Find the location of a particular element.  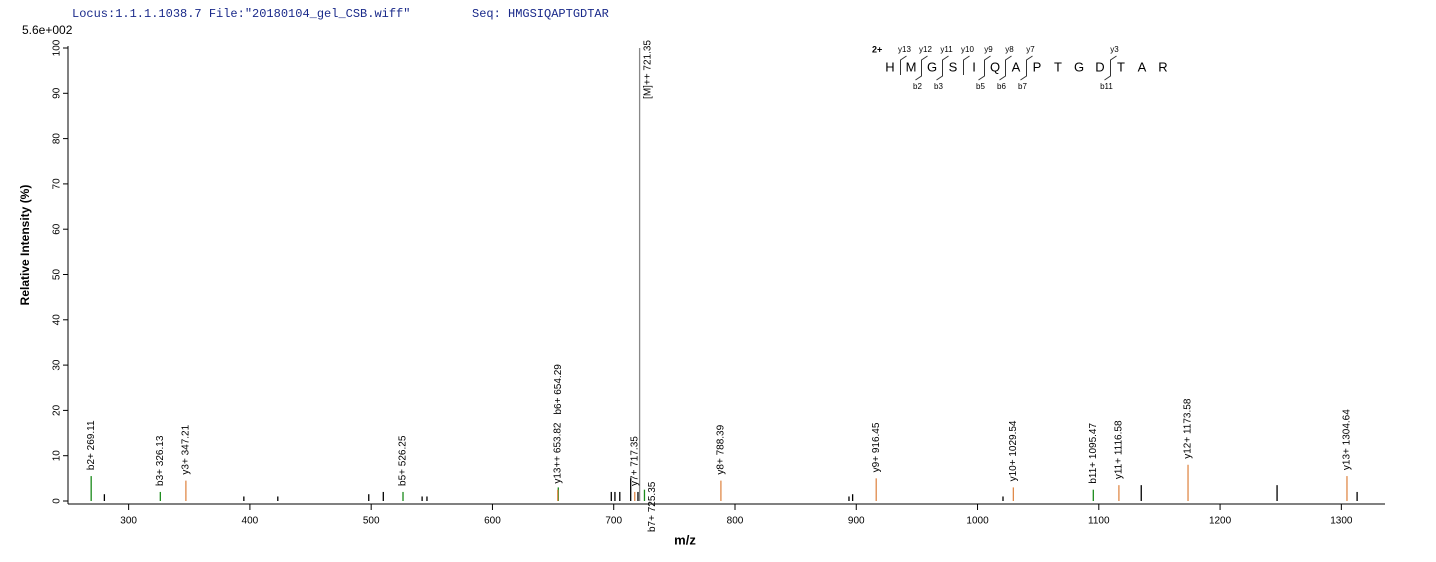

x-tick-label: 800 is located at coordinates (735, 521).